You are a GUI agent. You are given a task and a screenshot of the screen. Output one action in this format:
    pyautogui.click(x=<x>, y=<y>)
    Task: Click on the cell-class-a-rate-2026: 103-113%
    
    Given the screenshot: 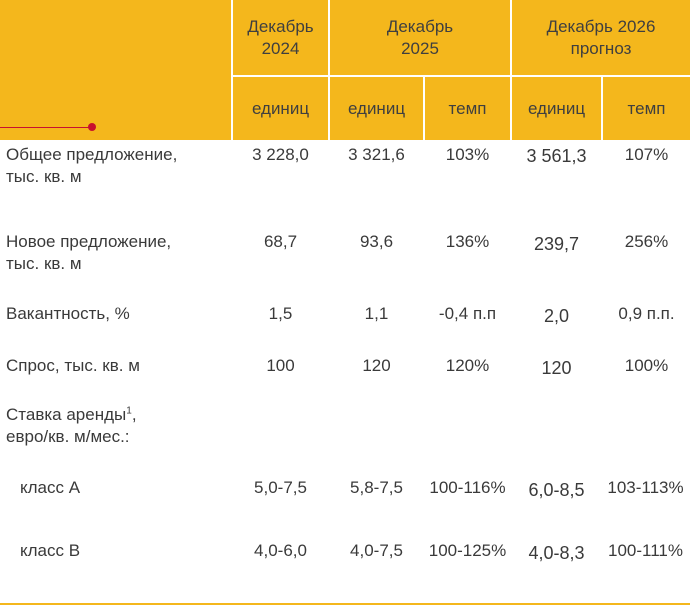 What is the action you would take?
    pyautogui.click(x=645, y=487)
    